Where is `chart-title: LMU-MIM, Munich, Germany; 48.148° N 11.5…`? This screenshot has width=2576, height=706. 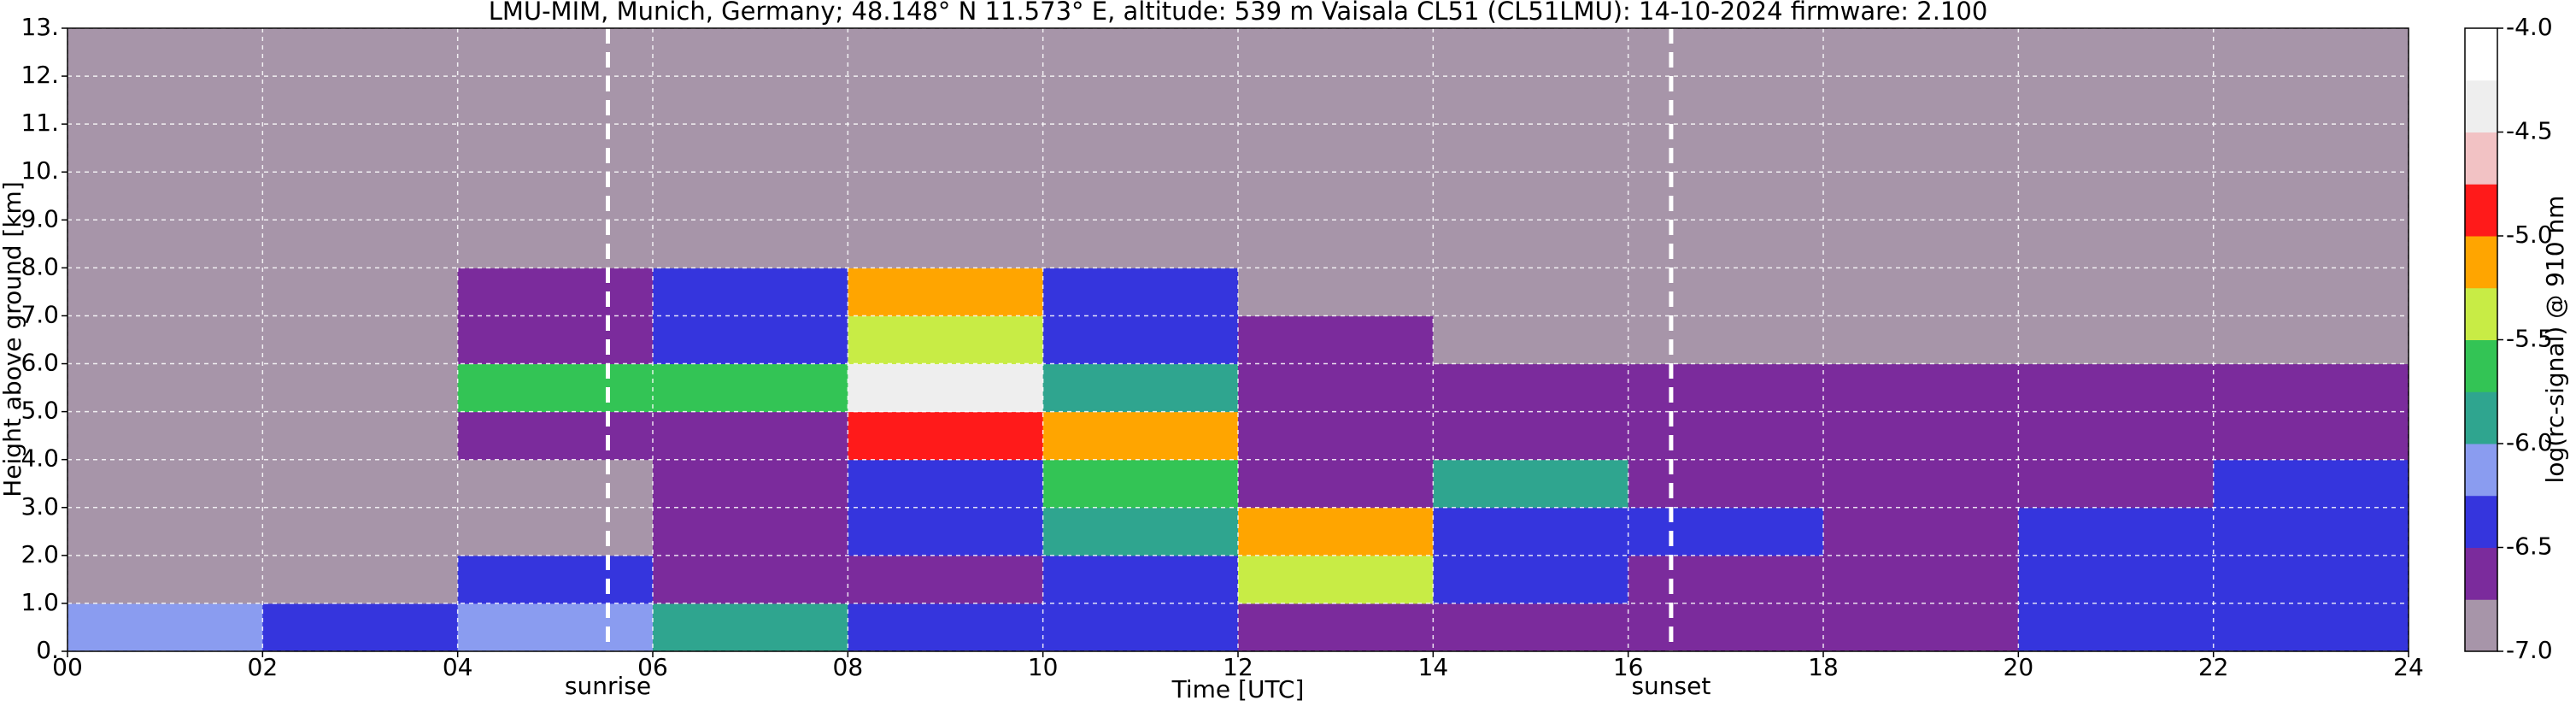 chart-title: LMU-MIM, Munich, Germany; 48.148° N 11.5… is located at coordinates (1238, 13).